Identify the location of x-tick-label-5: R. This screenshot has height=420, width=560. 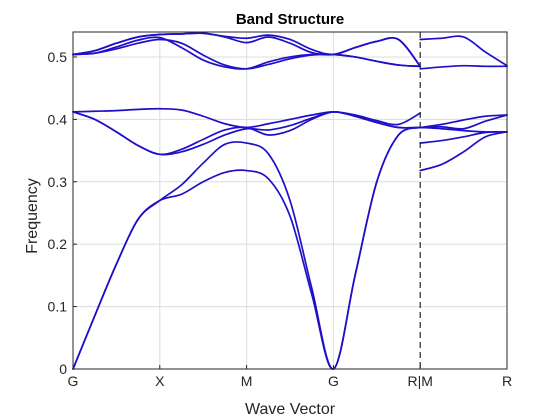
(507, 381).